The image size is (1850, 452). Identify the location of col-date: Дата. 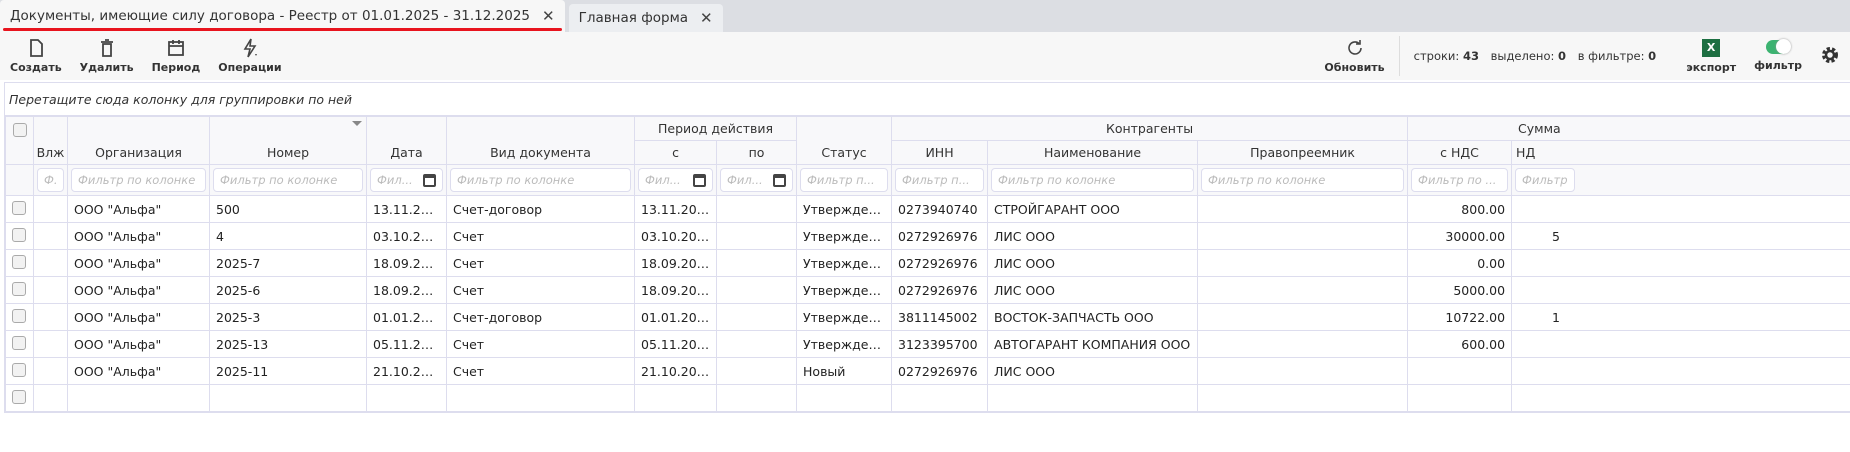
(406, 140).